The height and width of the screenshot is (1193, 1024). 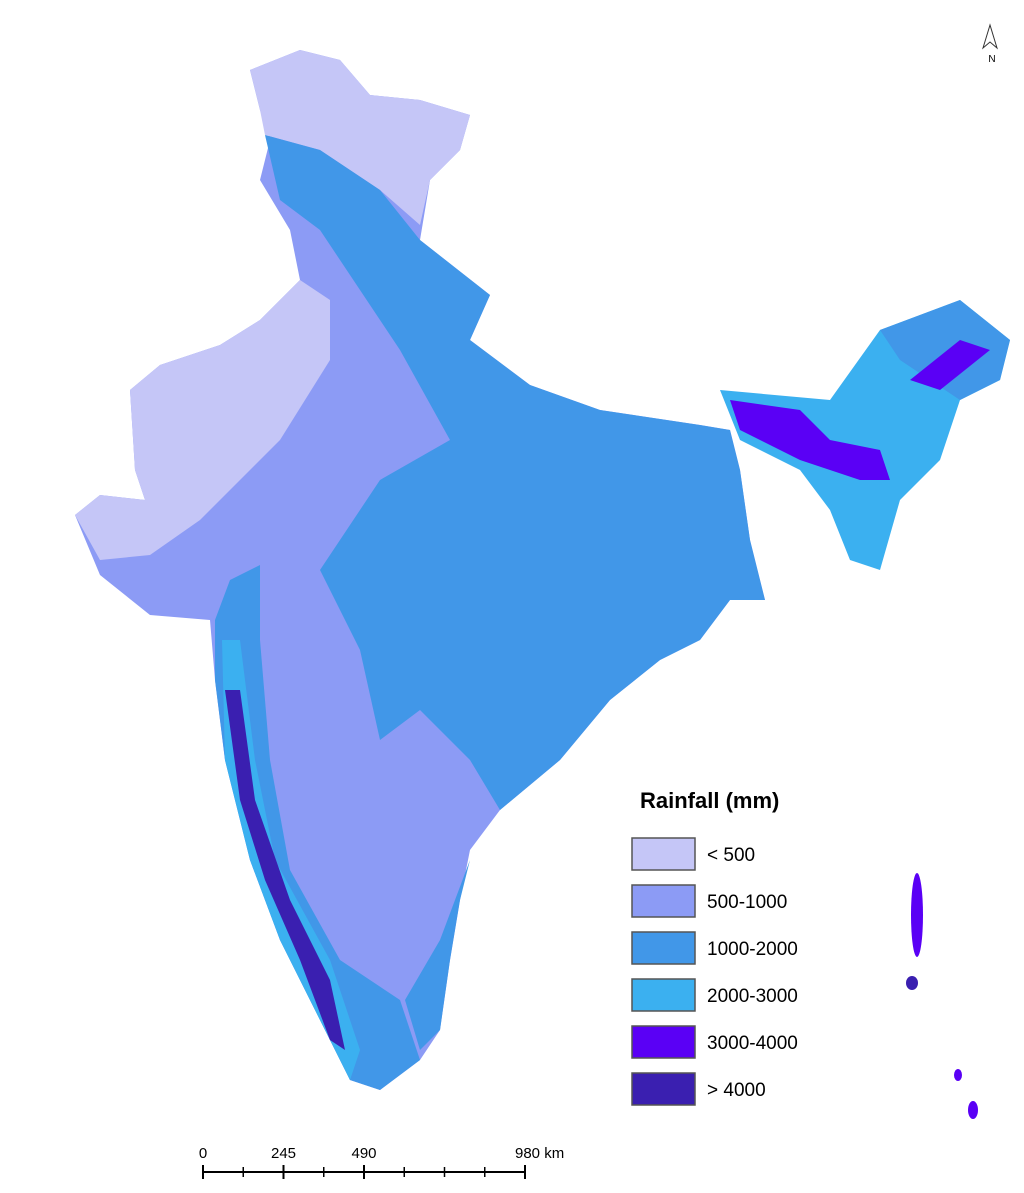 I want to click on legend-label: 1000-2000, so click(x=752, y=949).